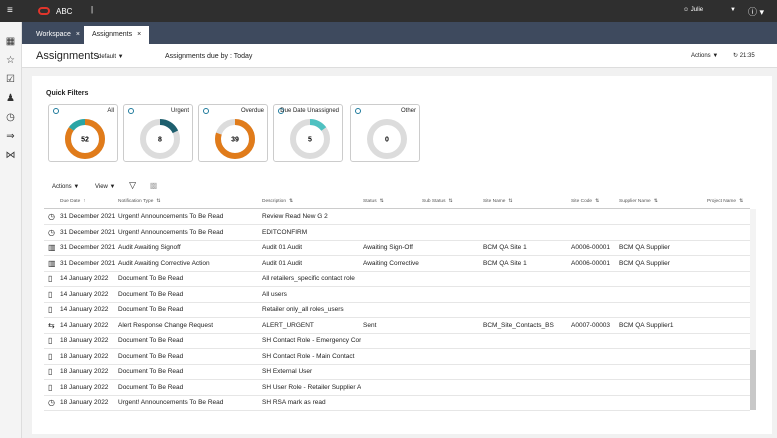  I want to click on filter-label: All, so click(110, 111).